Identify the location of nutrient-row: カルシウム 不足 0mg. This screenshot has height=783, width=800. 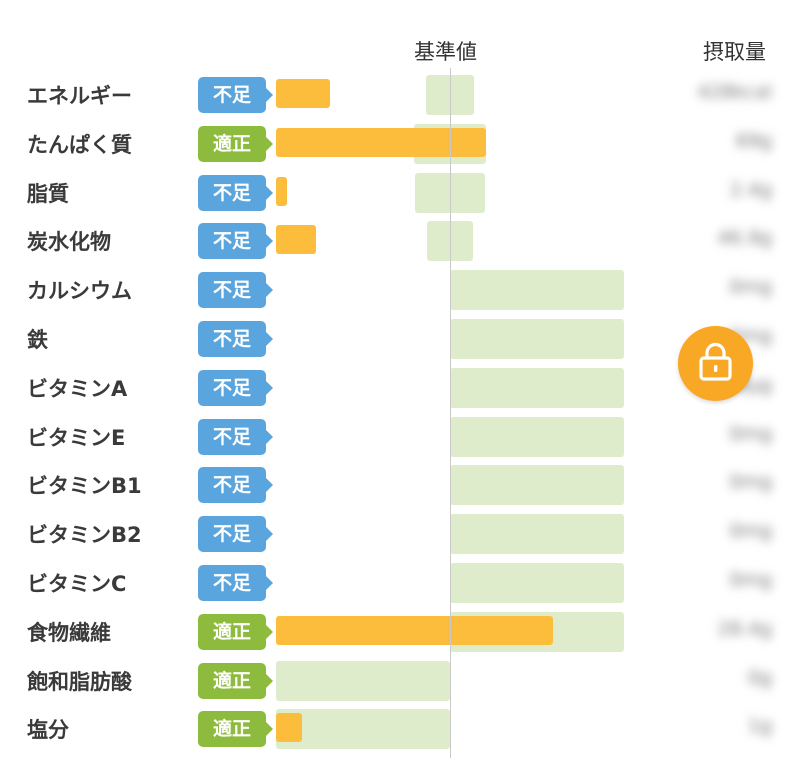
(400, 289).